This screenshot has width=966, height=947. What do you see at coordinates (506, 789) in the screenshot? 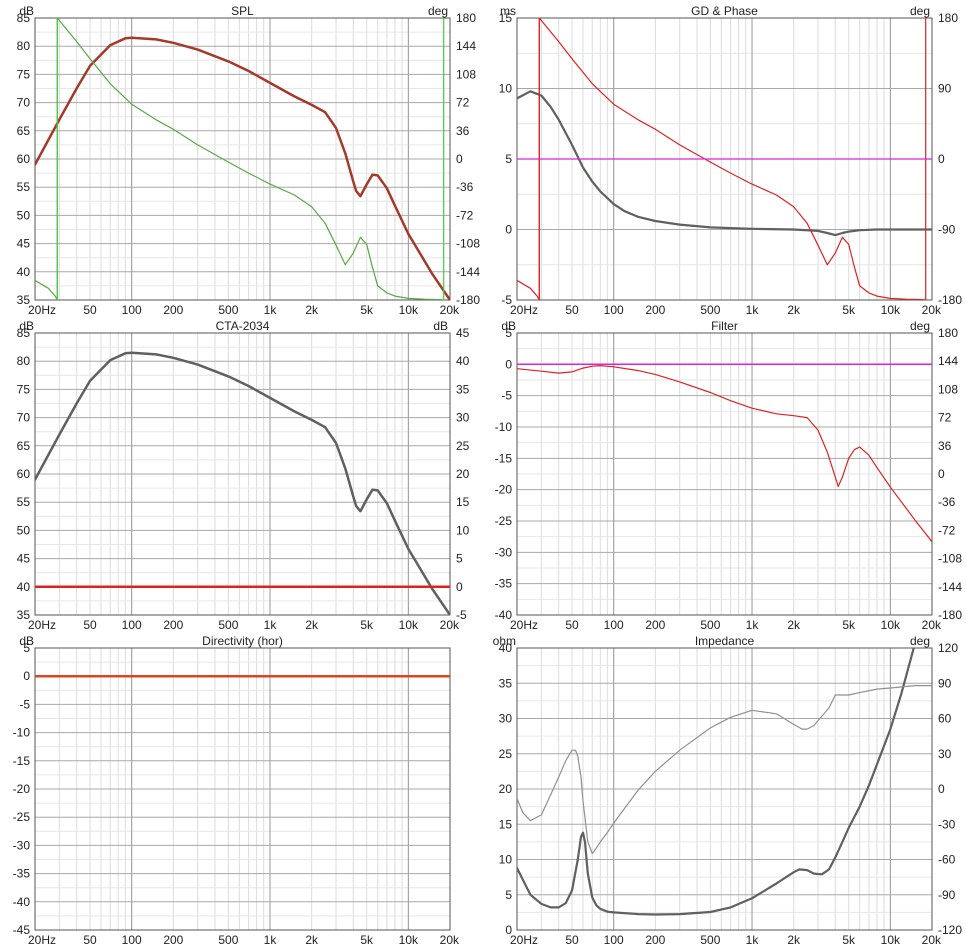
I see `y-tick-label-left: 20` at bounding box center [506, 789].